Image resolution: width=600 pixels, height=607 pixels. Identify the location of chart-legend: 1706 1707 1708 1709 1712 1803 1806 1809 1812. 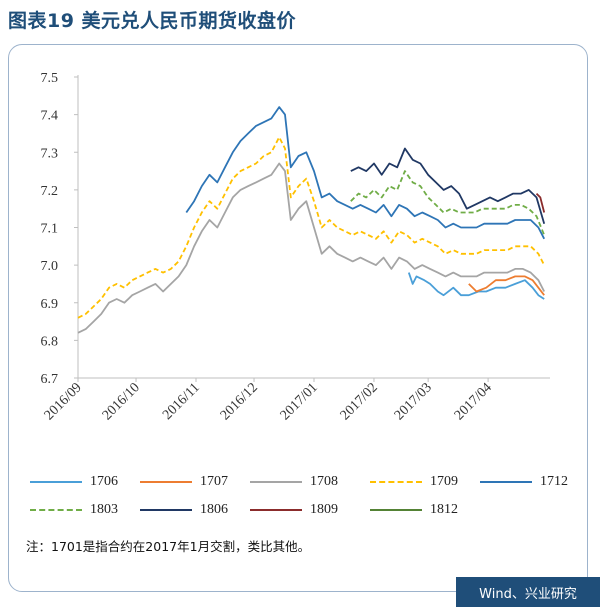
(310, 496).